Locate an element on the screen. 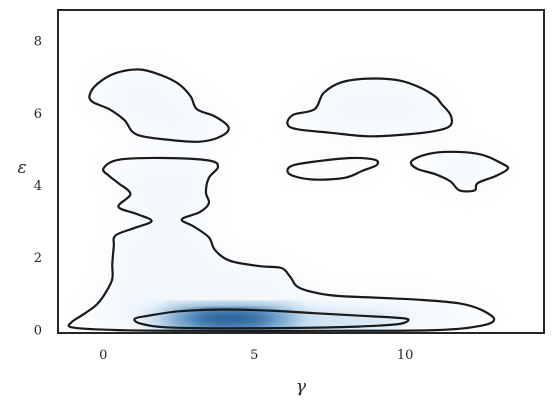  contour-blob-upper-middle is located at coordinates (369, 107).